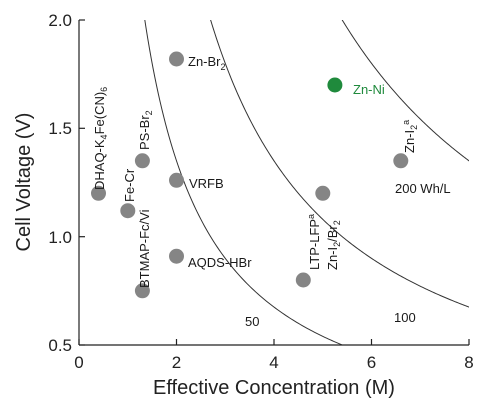  Describe the element at coordinates (314, 242) in the screenshot. I see `label-ltp-lfp: LTP-LFPa` at that location.